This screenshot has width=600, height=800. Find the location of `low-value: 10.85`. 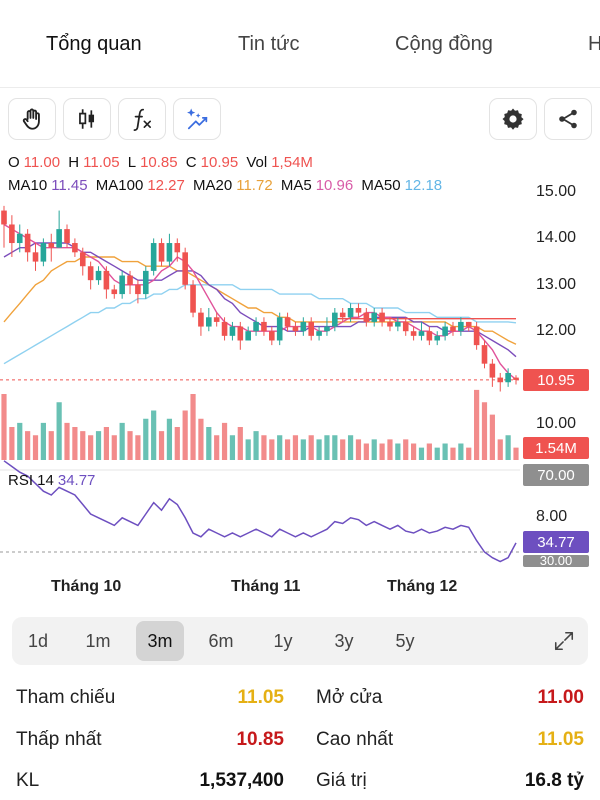

low-value: 10.85 is located at coordinates (159, 162).